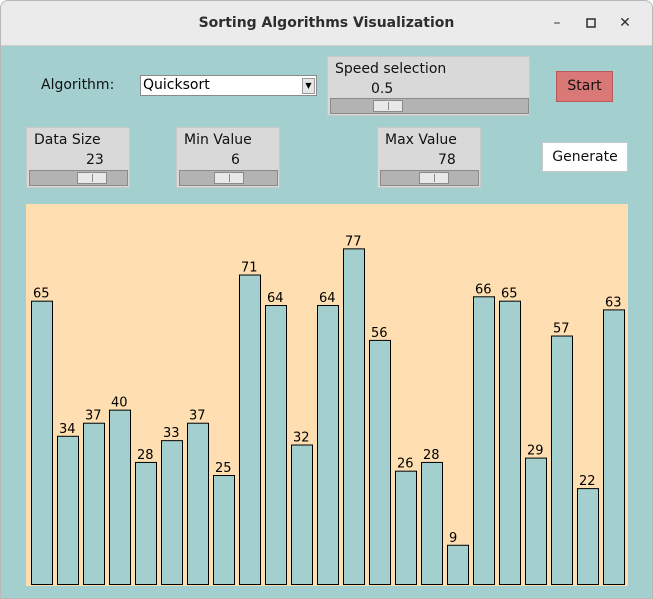 The image size is (653, 599). I want to click on bar-value-label: 66, so click(483, 289).